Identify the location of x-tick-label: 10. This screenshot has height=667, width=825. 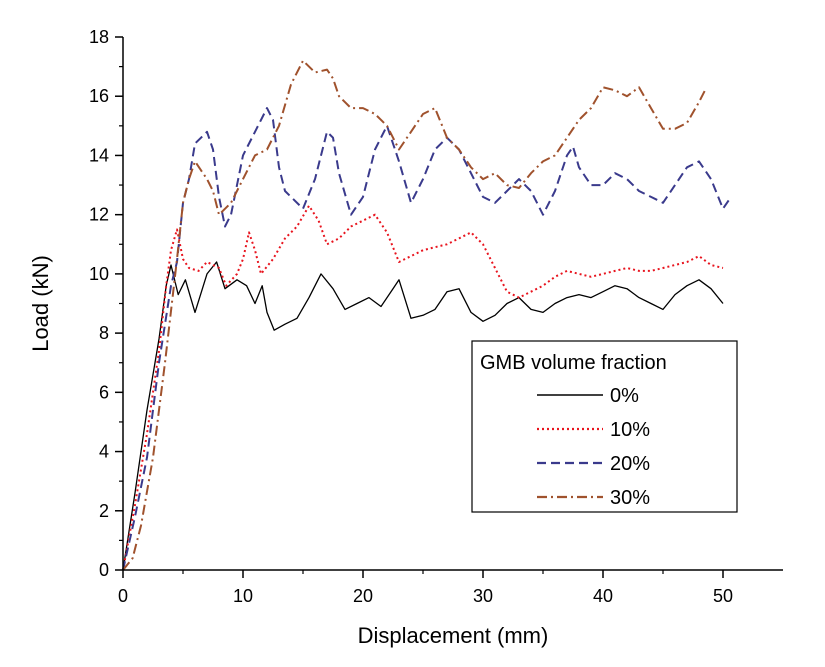
(243, 596).